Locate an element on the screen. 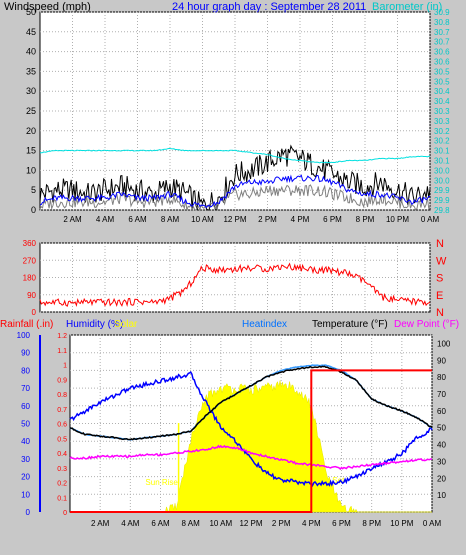 The height and width of the screenshot is (555, 466). top-xtick: 4 AM is located at coordinates (105, 219).